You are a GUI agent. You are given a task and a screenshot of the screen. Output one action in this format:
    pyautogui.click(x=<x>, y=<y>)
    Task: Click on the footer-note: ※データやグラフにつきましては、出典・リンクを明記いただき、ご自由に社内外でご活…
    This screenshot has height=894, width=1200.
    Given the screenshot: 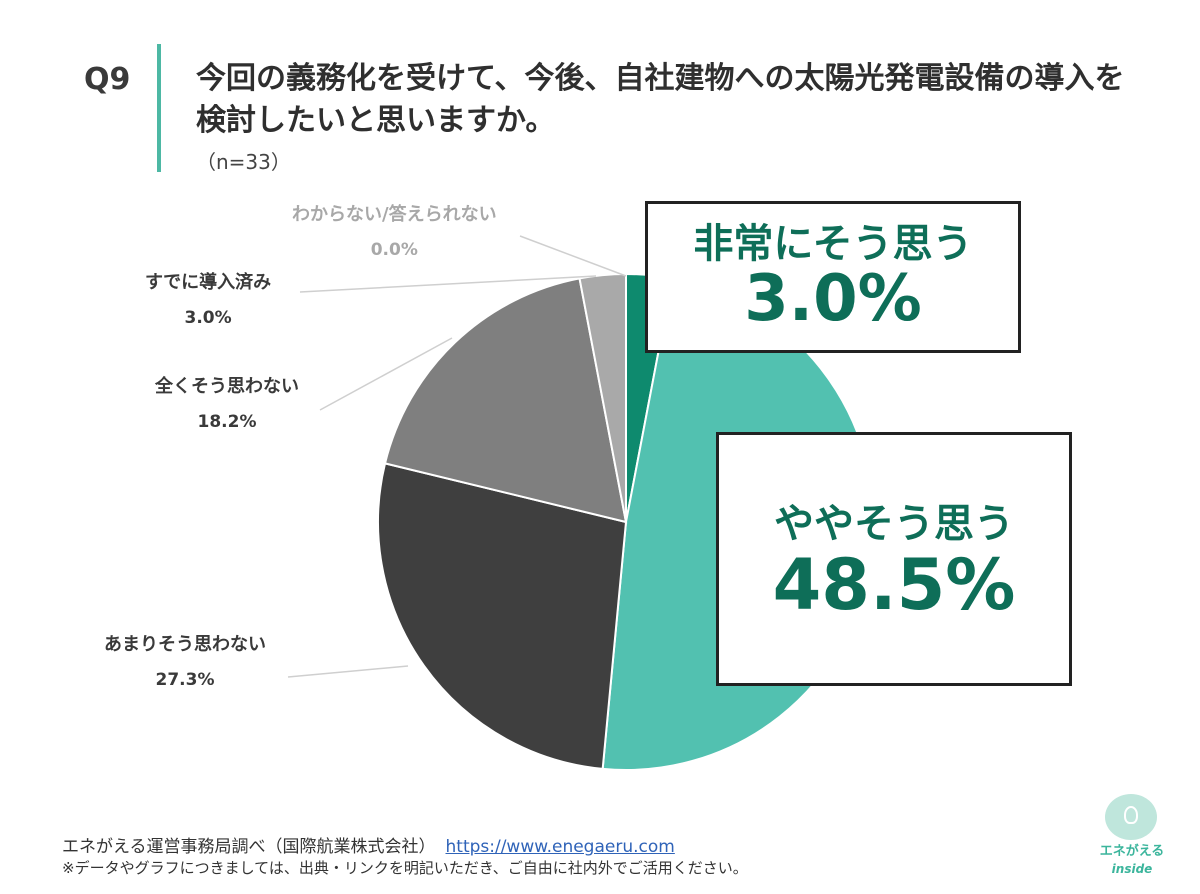 What is the action you would take?
    pyautogui.click(x=405, y=868)
    